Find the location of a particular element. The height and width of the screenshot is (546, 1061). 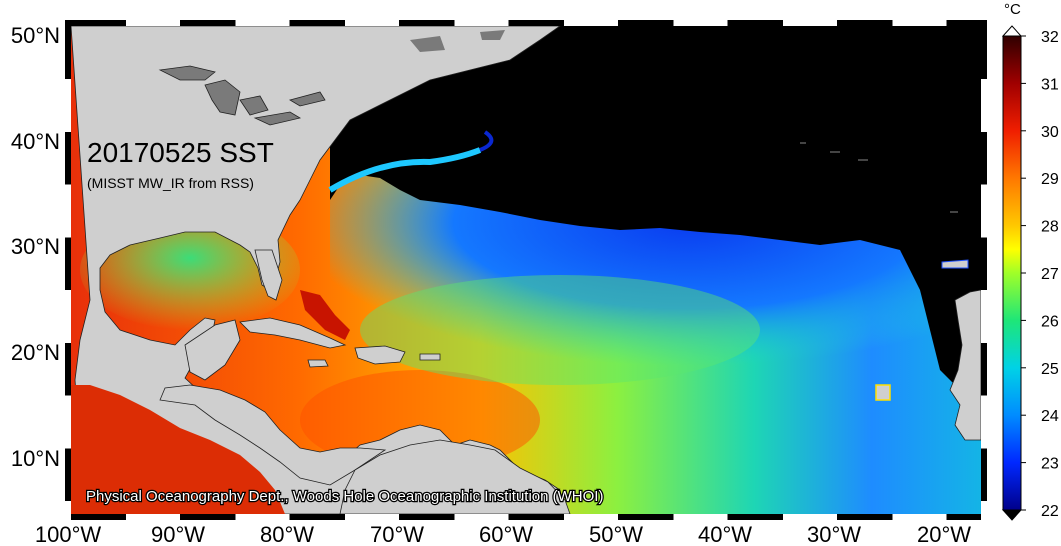

lat-label: 40°N is located at coordinates (35, 141).